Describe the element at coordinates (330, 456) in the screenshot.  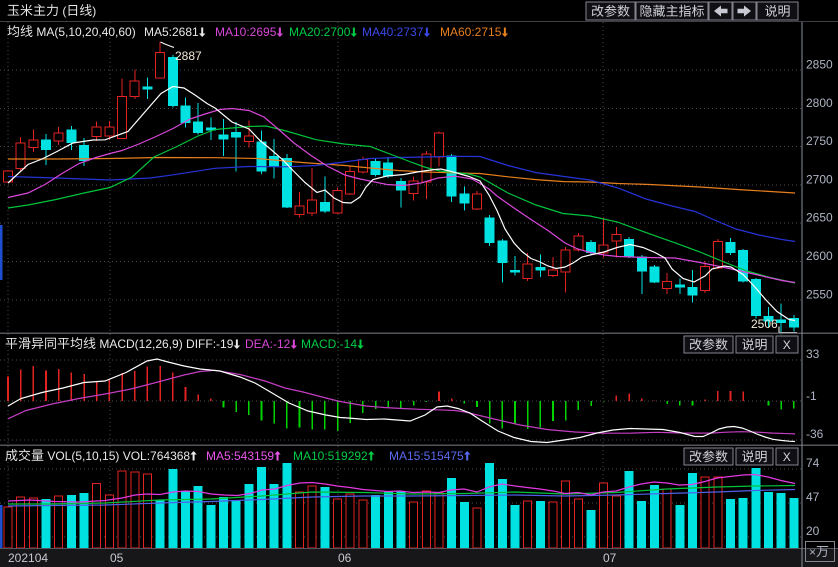
I see `svg-text: MA10:519292` at that location.